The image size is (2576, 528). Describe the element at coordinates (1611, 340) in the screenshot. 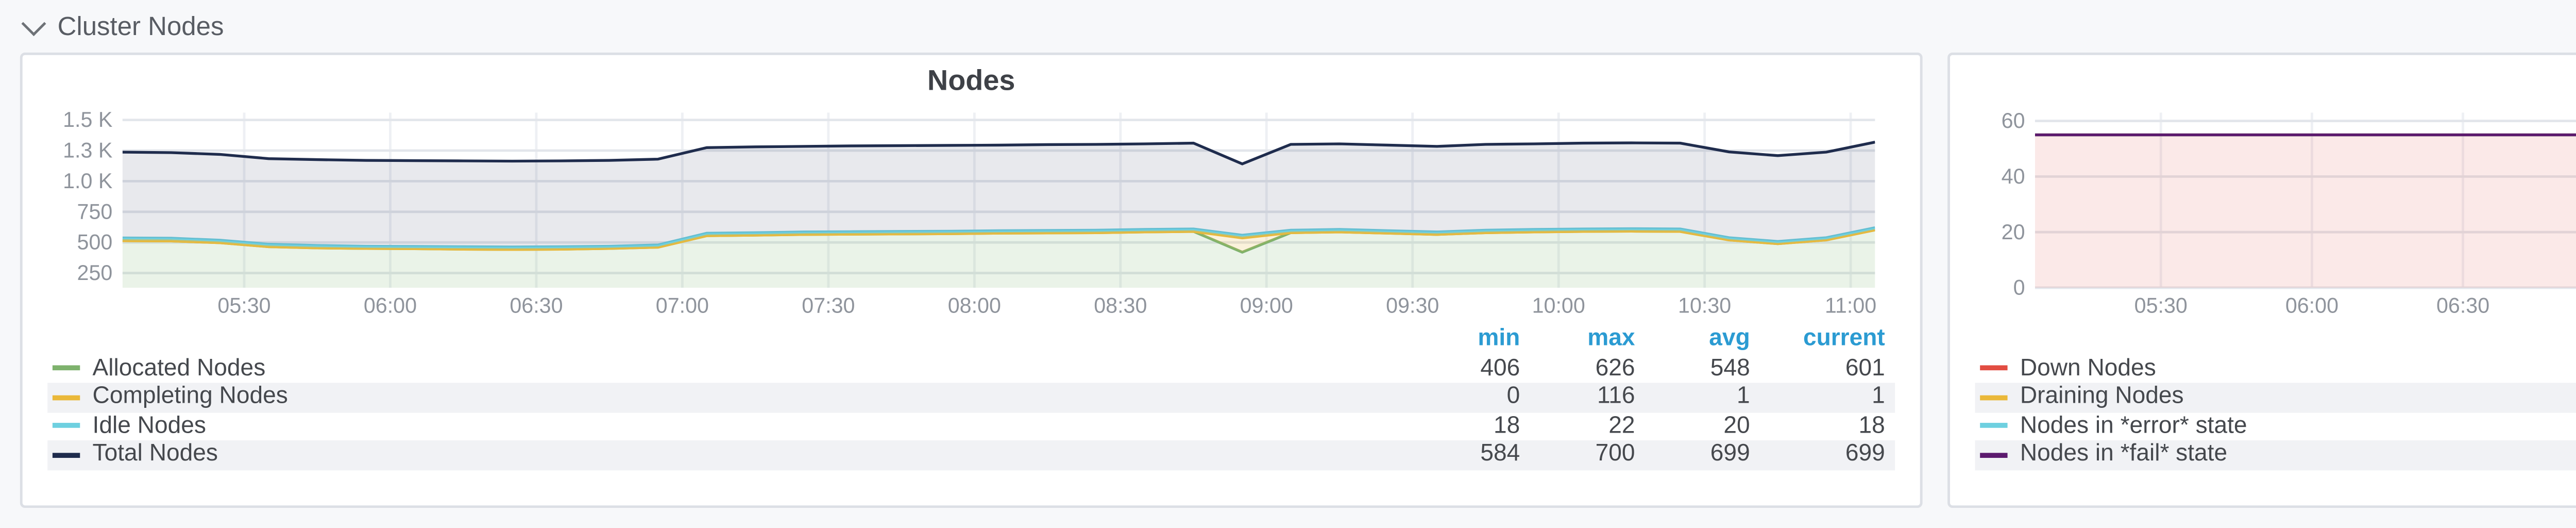

I see `legend-column-max: max` at that location.